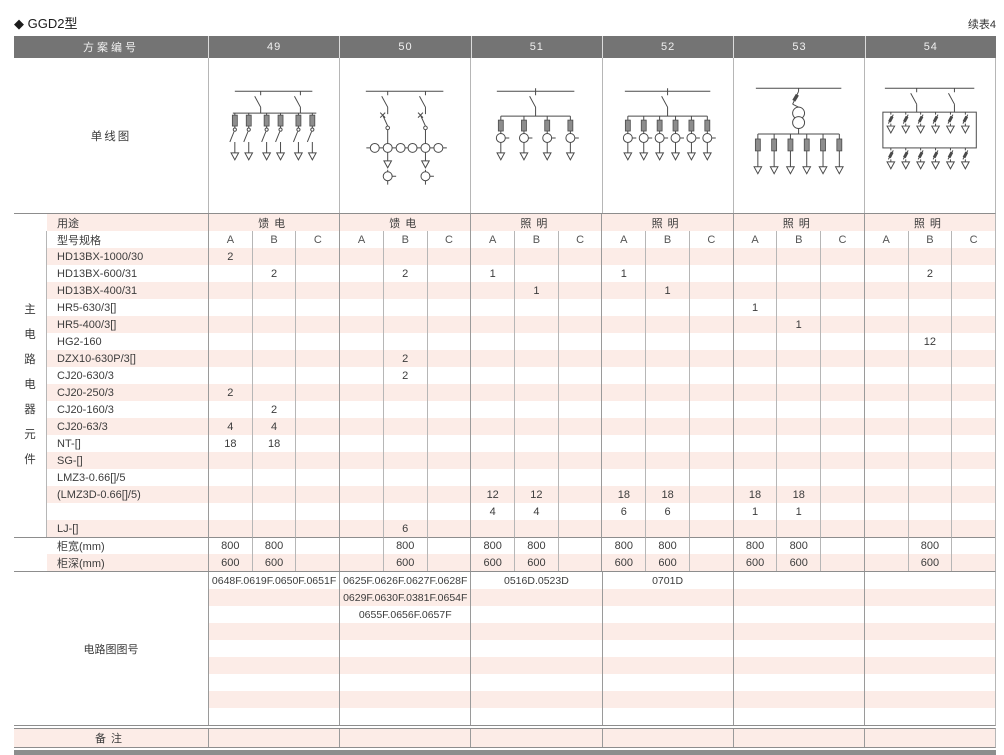 The width and height of the screenshot is (1004, 755). I want to click on width-value-cell, so click(317, 545).